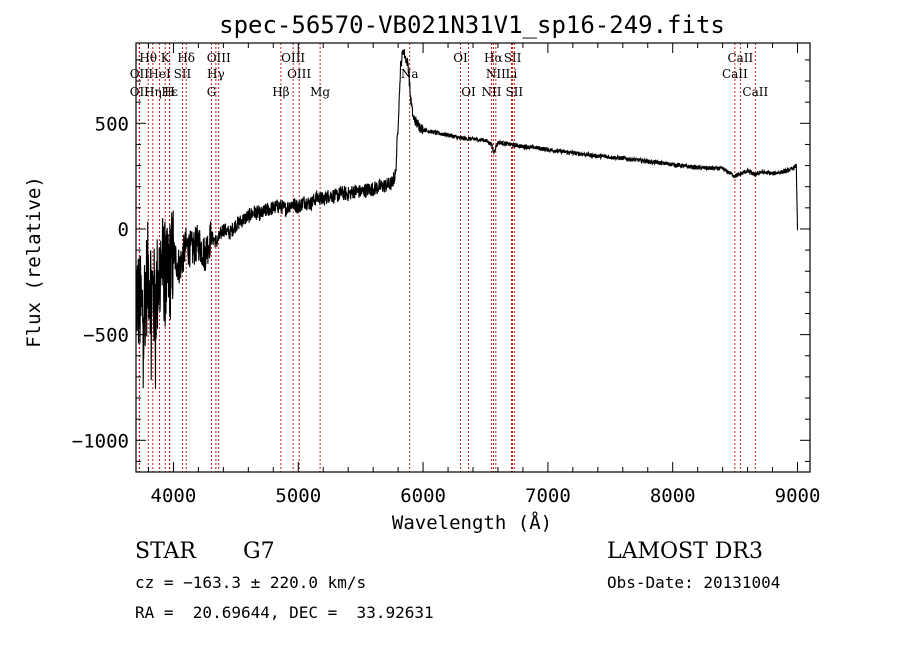 The image size is (900, 649). What do you see at coordinates (514, 92) in the screenshot?
I see `line-label-27: SII` at bounding box center [514, 92].